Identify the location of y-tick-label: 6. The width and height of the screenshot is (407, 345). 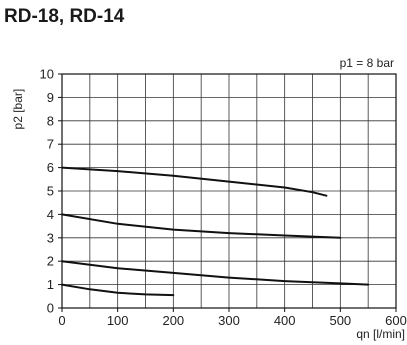
(50, 167).